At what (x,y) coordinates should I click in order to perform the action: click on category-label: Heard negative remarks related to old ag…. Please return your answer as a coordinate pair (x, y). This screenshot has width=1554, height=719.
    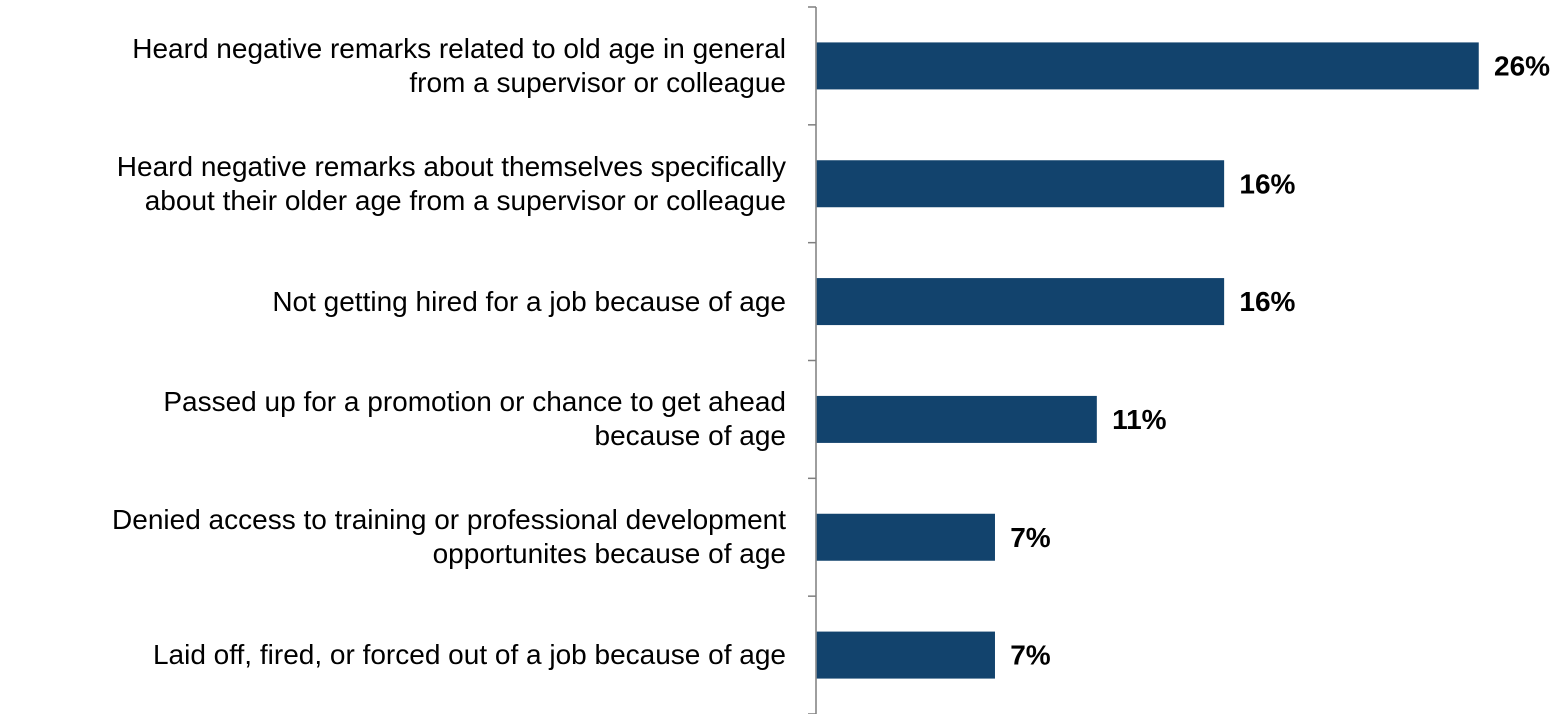
    Looking at the image, I should click on (393, 66).